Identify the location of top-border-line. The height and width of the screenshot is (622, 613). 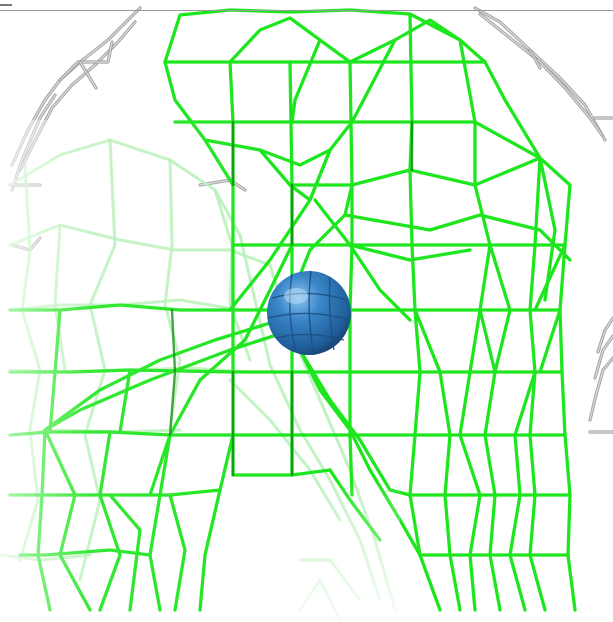
(306, 10).